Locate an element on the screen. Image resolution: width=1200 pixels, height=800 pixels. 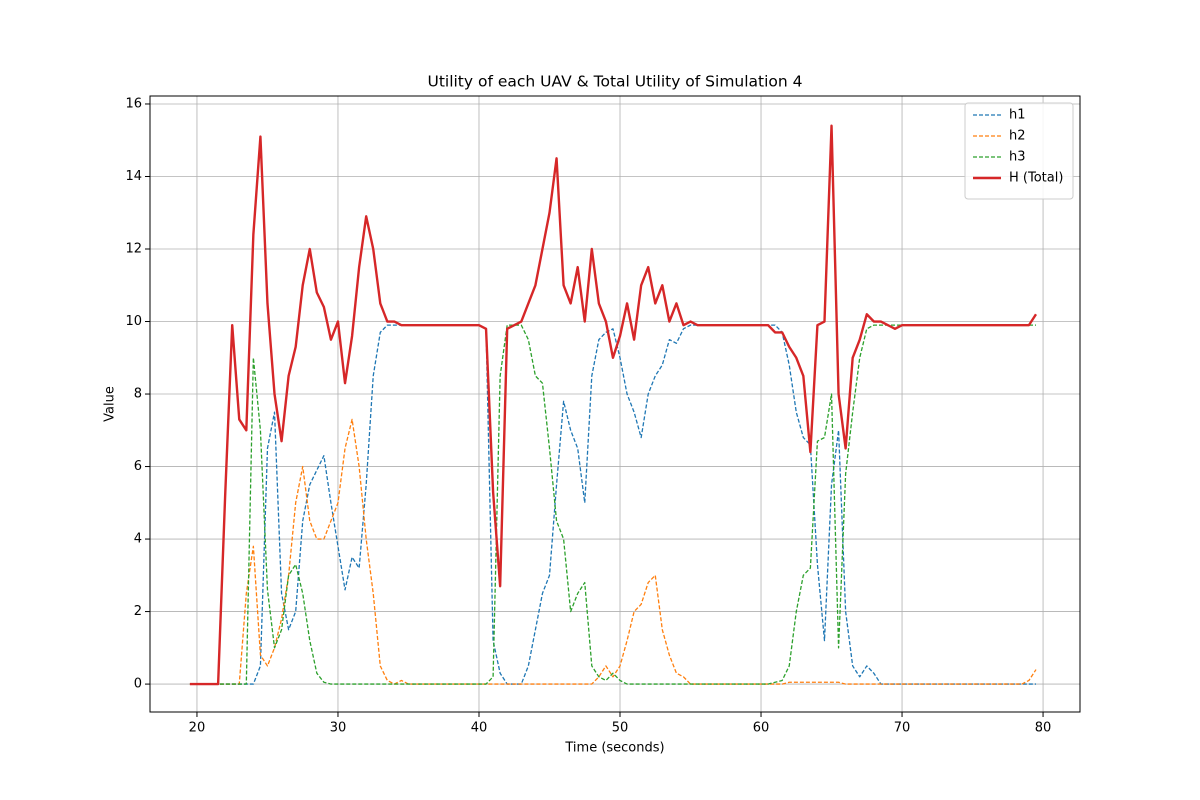
y-tick-label: 14 is located at coordinates (133, 176).